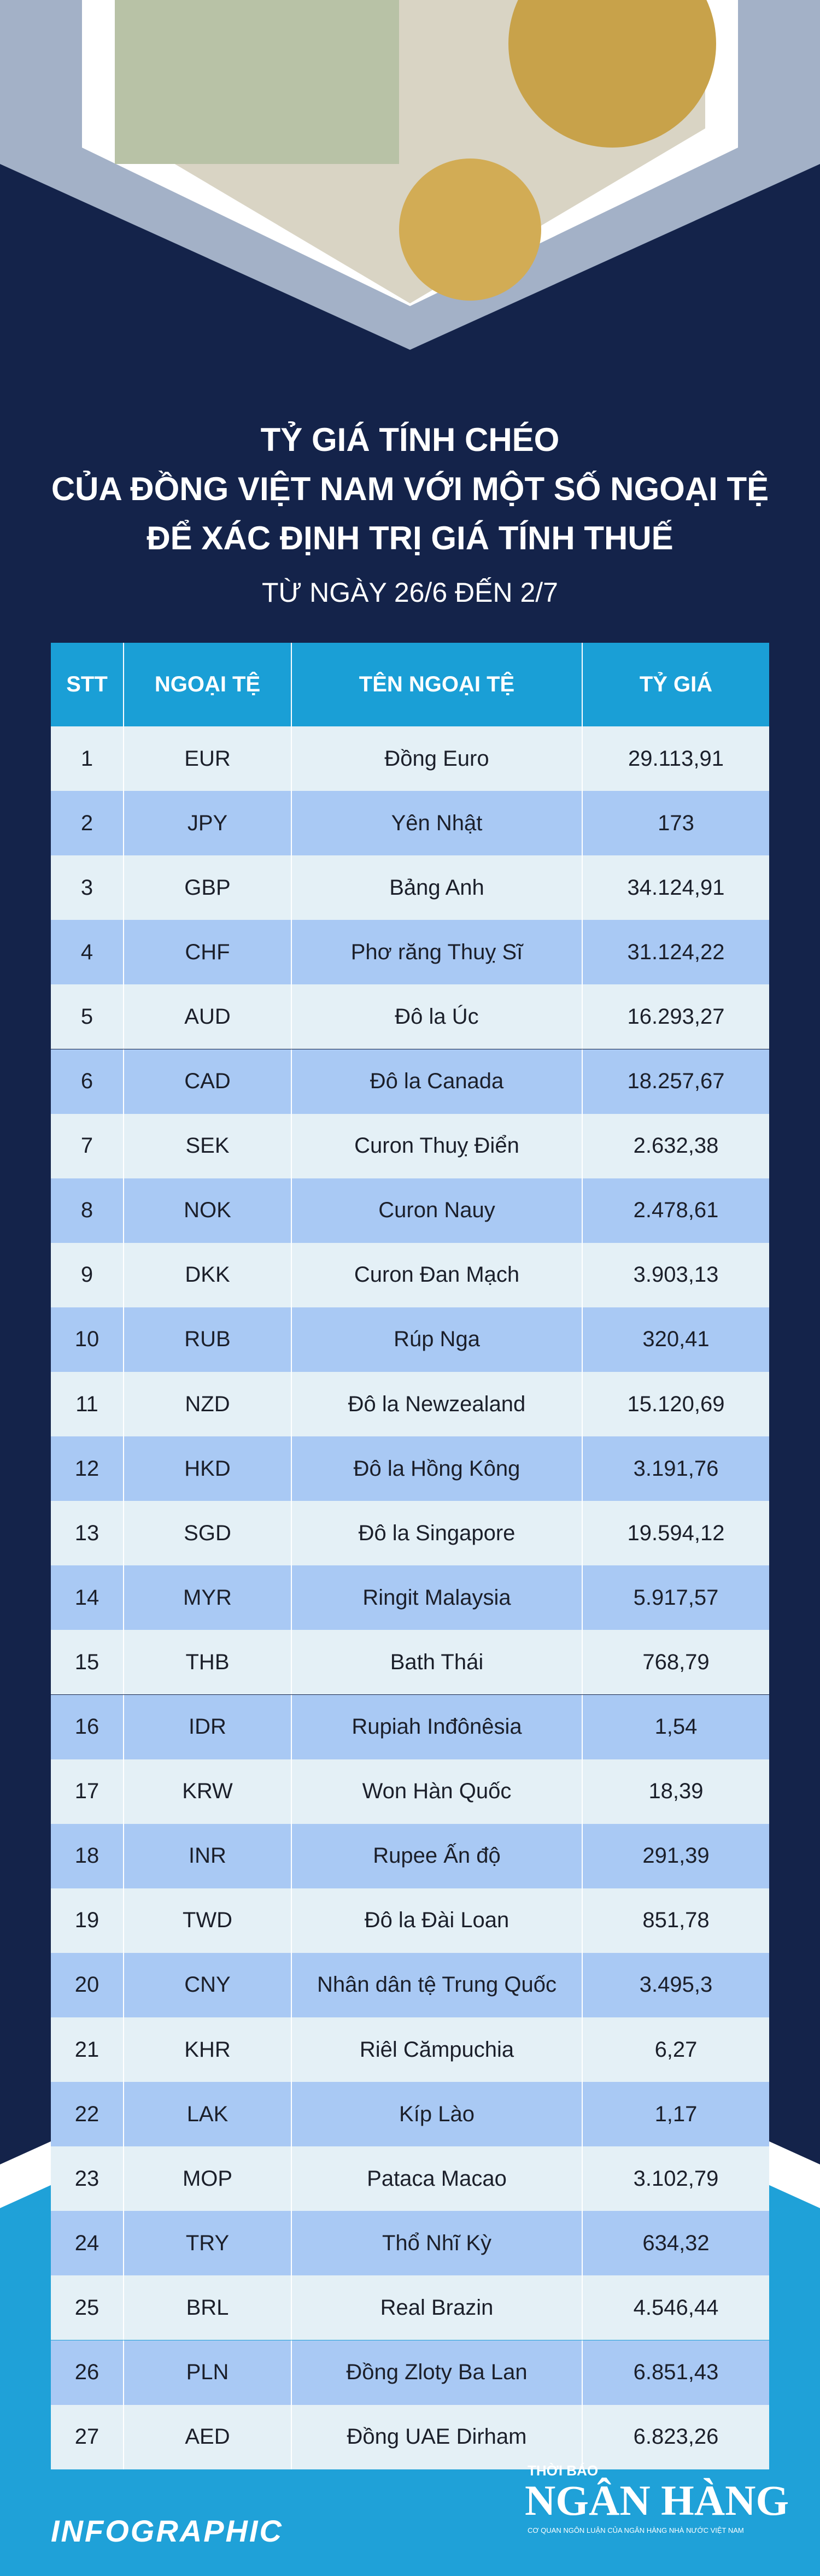  What do you see at coordinates (436, 1275) in the screenshot?
I see `table-cell: Curon Đan Mạch` at bounding box center [436, 1275].